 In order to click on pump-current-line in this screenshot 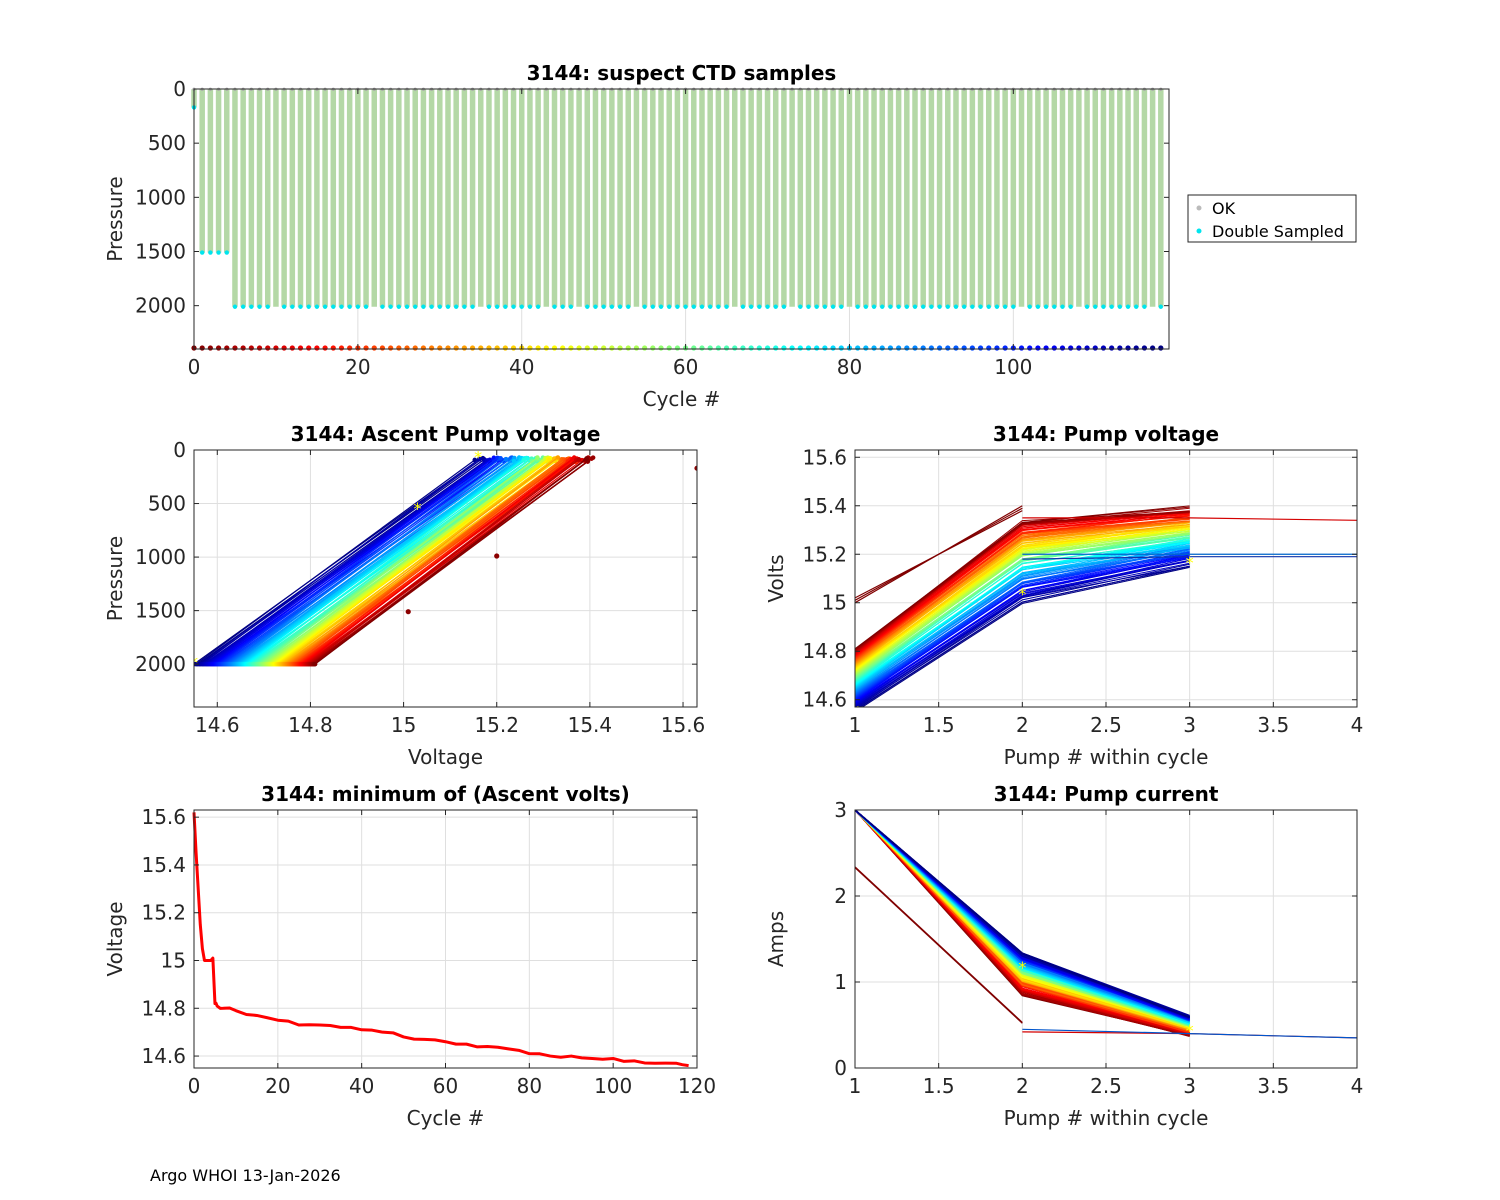, I will do `click(1022, 914)`.